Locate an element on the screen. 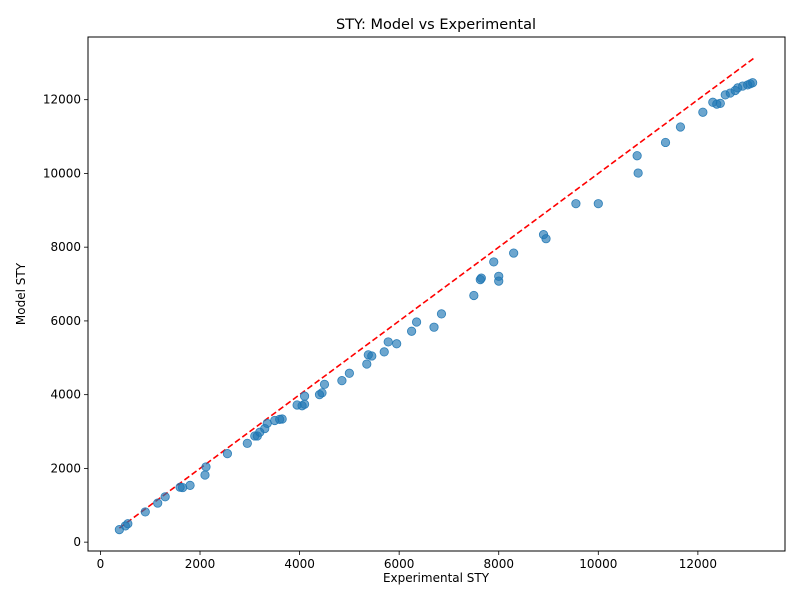 Image resolution: width=800 pixels, height=604 pixels. y-tick-label: 2000 is located at coordinates (65, 468).